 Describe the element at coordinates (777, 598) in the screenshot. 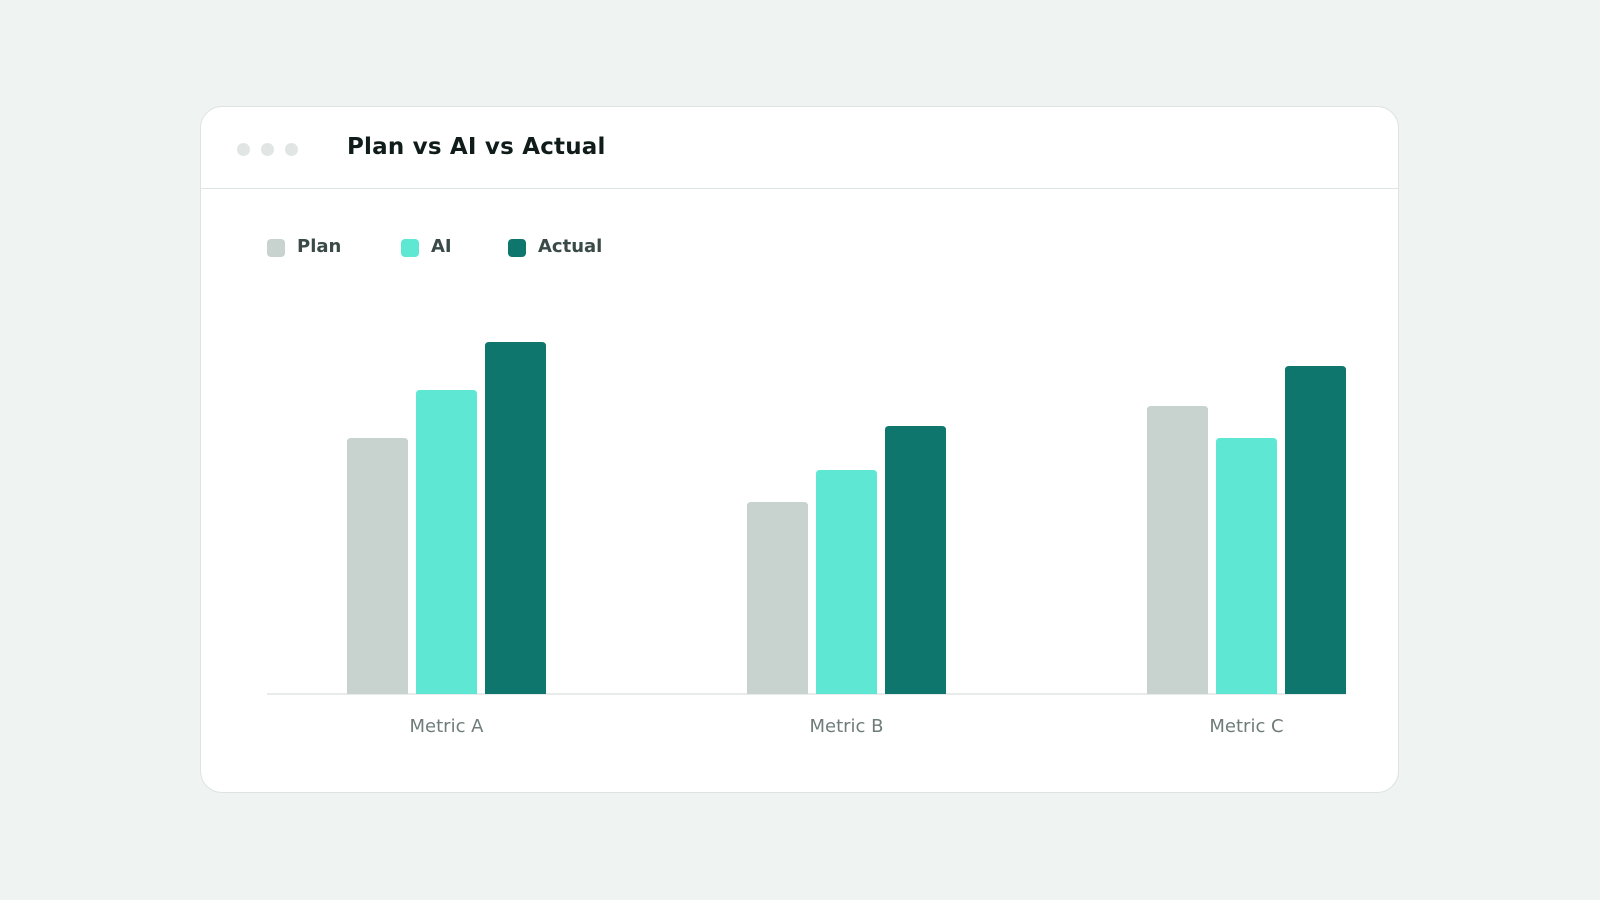

I see `bar-plan-metric-b` at that location.